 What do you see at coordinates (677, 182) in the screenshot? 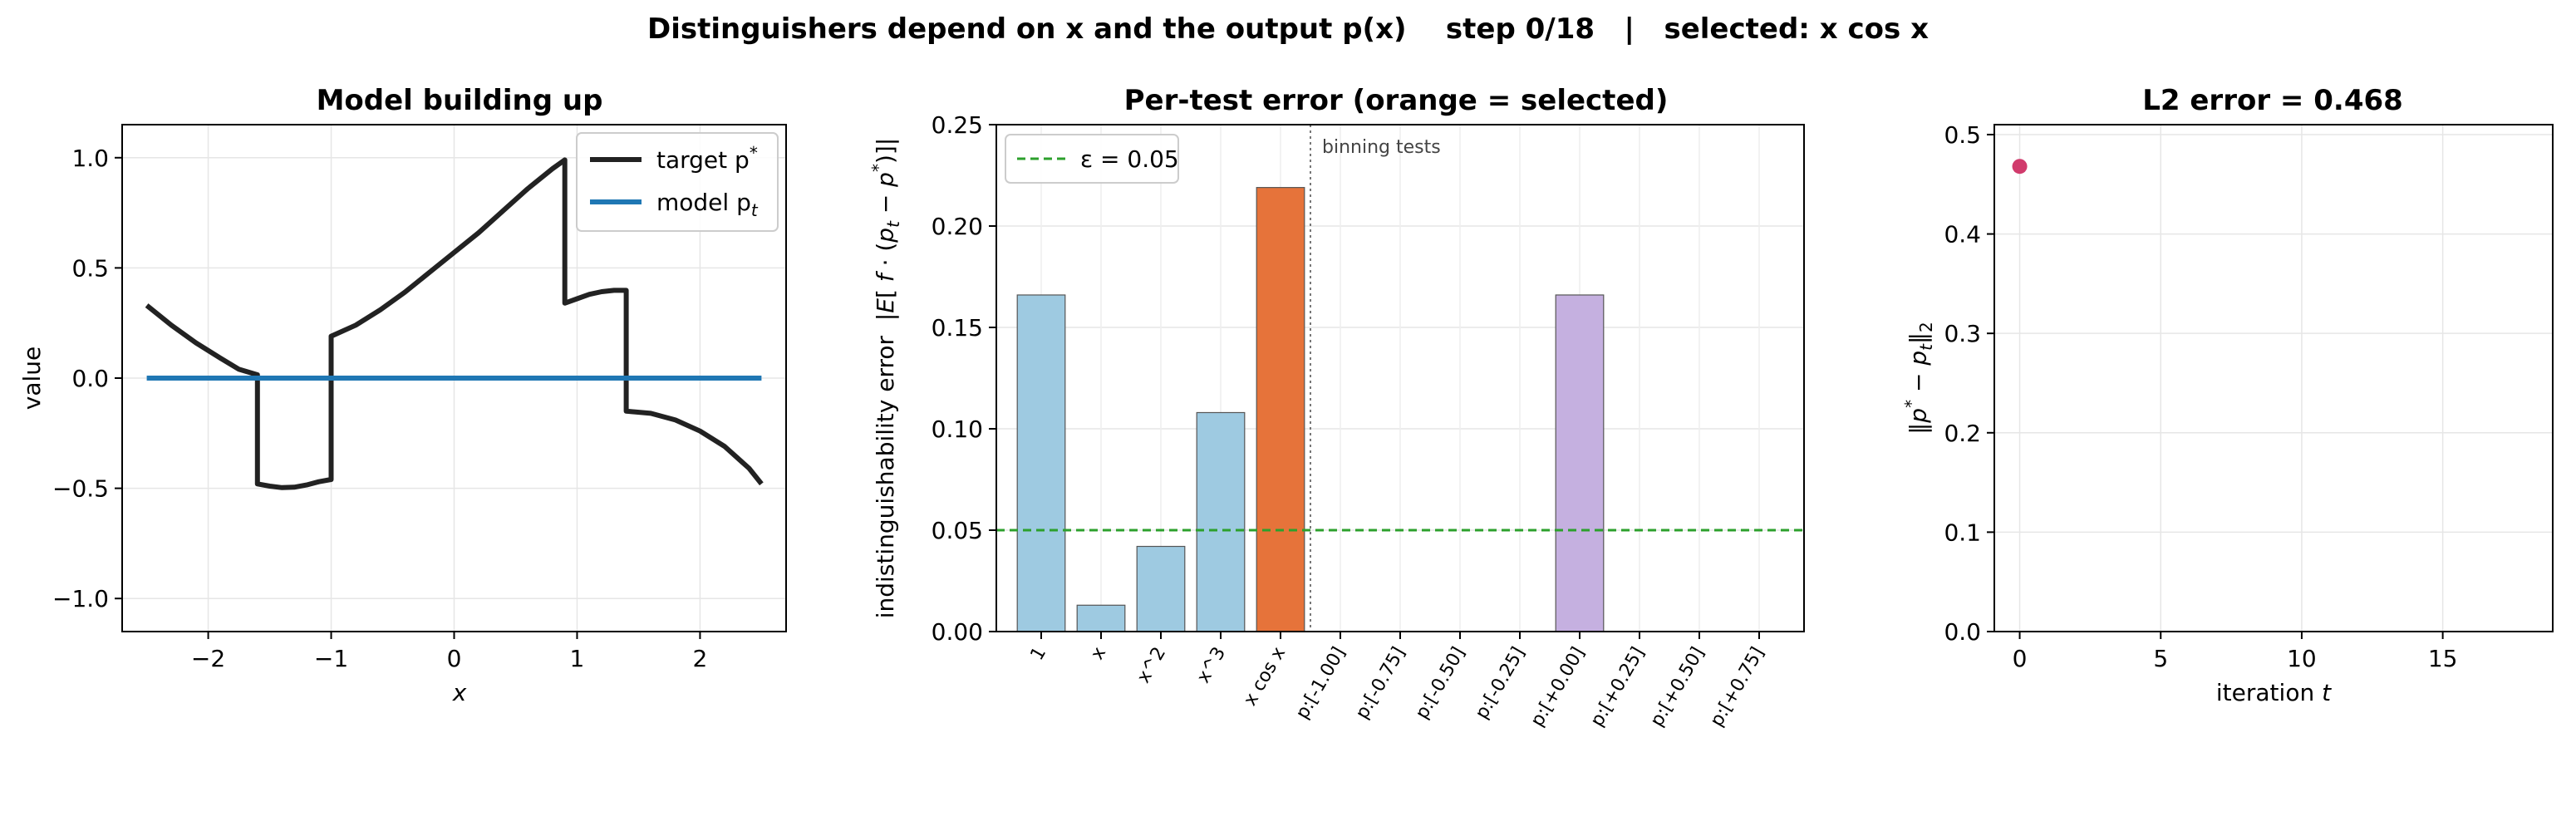
I see `line-chart-legend: target p* model pt` at bounding box center [677, 182].